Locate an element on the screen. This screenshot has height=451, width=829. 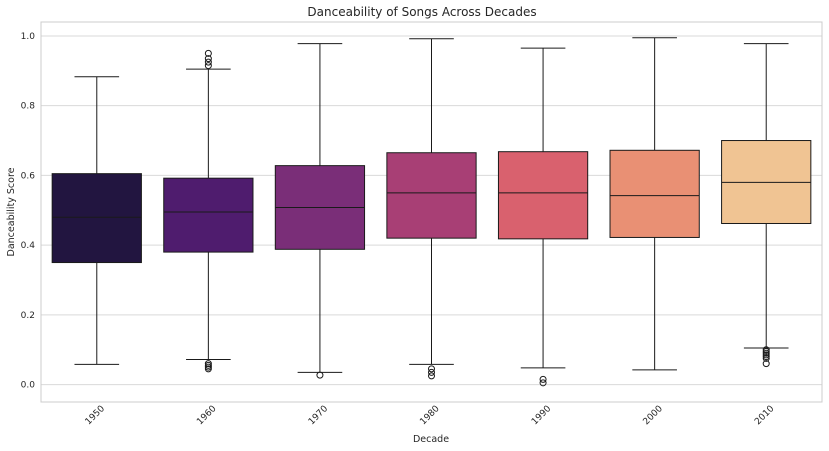
box-1950 is located at coordinates (96, 220).